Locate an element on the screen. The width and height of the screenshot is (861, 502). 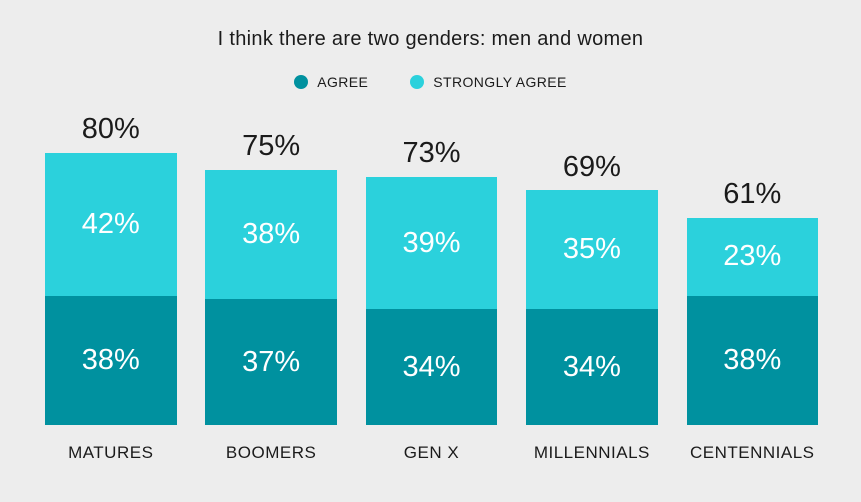
stacked-bar: 42% 38% is located at coordinates (111, 289).